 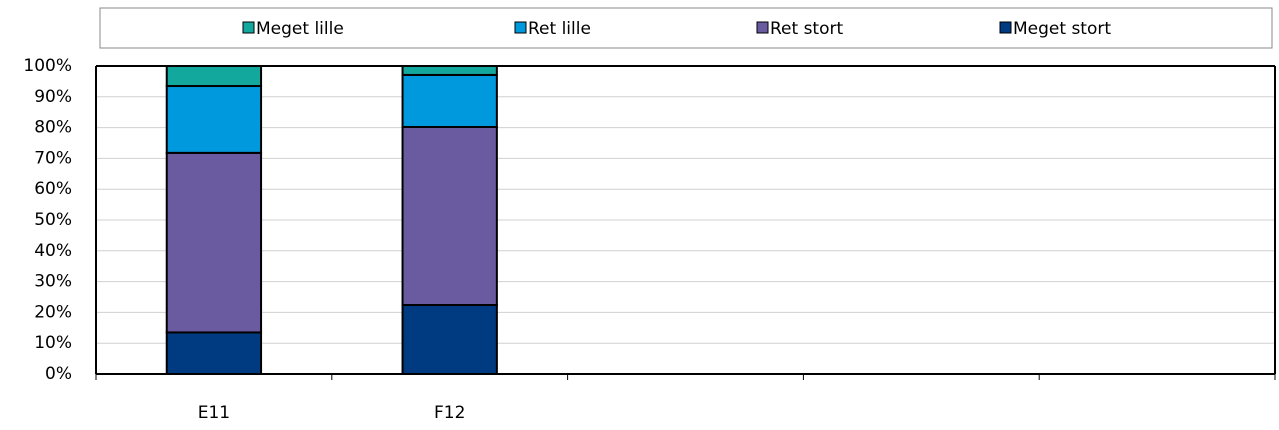 I want to click on y-tick-label: 0%, so click(x=58, y=374).